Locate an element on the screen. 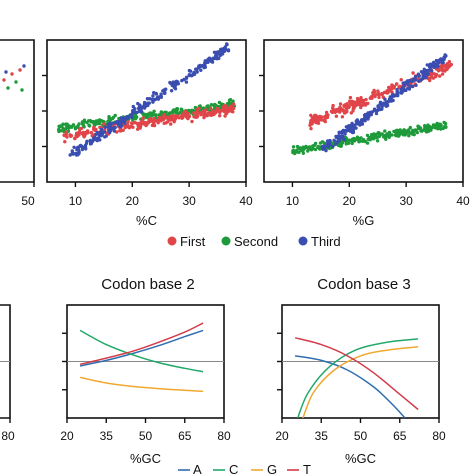  x-tick-label: 40 is located at coordinates (246, 201).